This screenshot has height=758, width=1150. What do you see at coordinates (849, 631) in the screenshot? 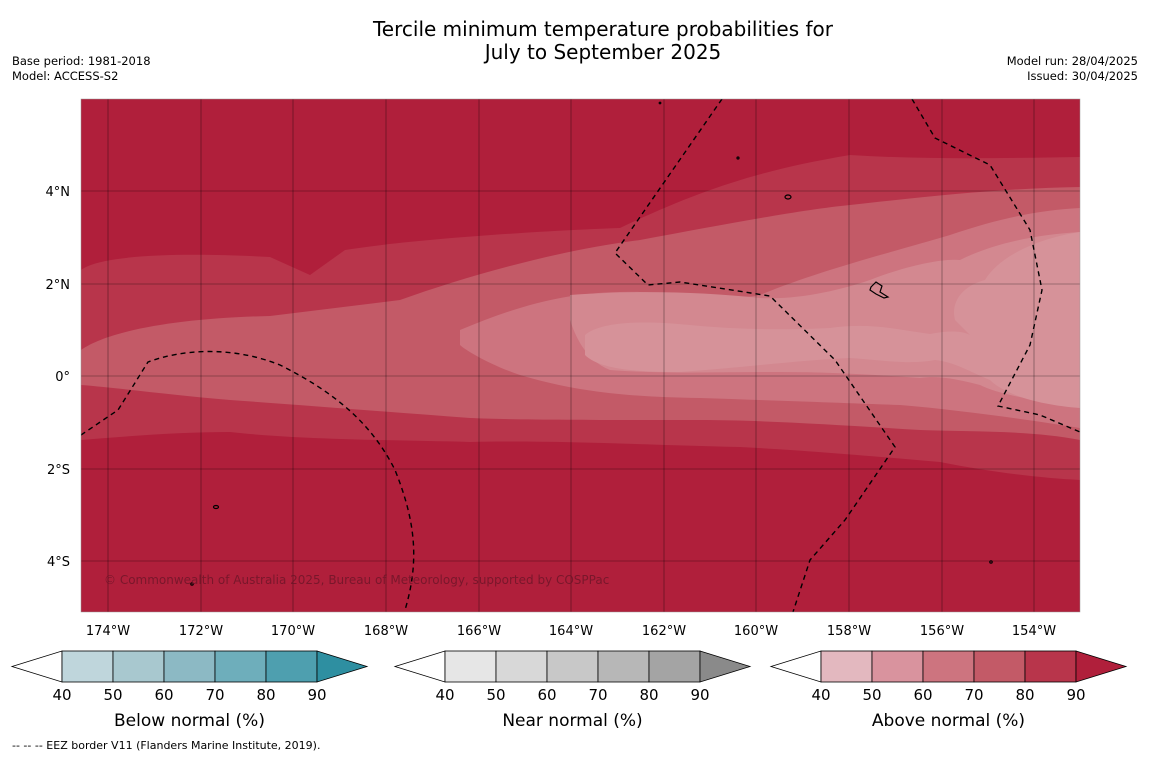
I see `lon-label: 158°W` at bounding box center [849, 631].